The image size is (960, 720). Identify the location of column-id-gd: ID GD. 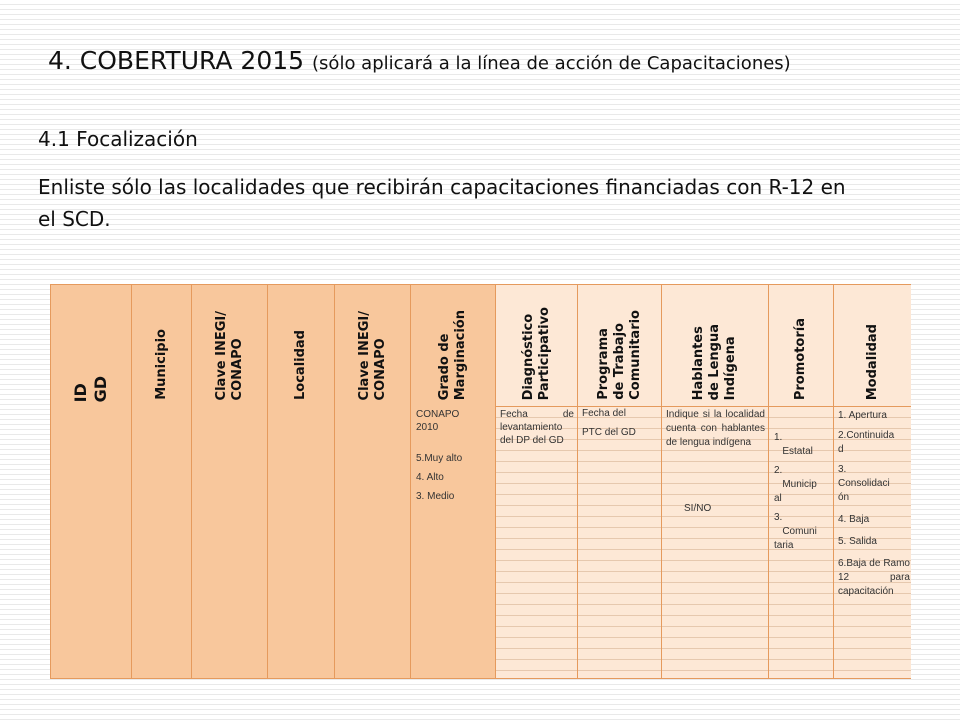
(91, 481).